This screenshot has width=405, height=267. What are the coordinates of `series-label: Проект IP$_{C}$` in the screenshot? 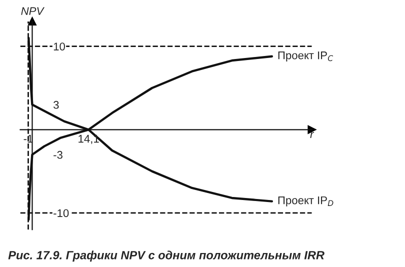 It's located at (306, 57).